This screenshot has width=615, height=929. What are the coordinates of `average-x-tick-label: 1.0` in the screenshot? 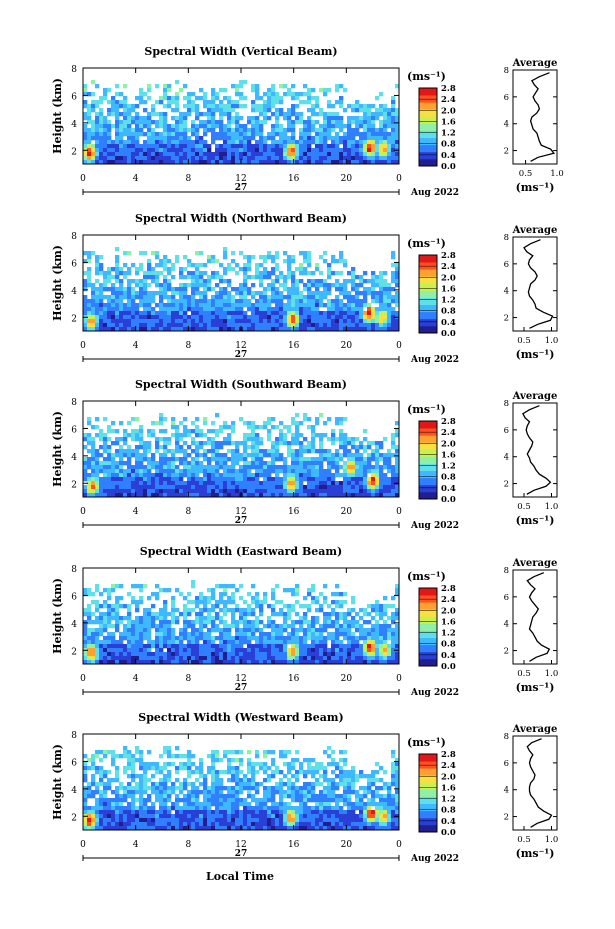 It's located at (552, 674).